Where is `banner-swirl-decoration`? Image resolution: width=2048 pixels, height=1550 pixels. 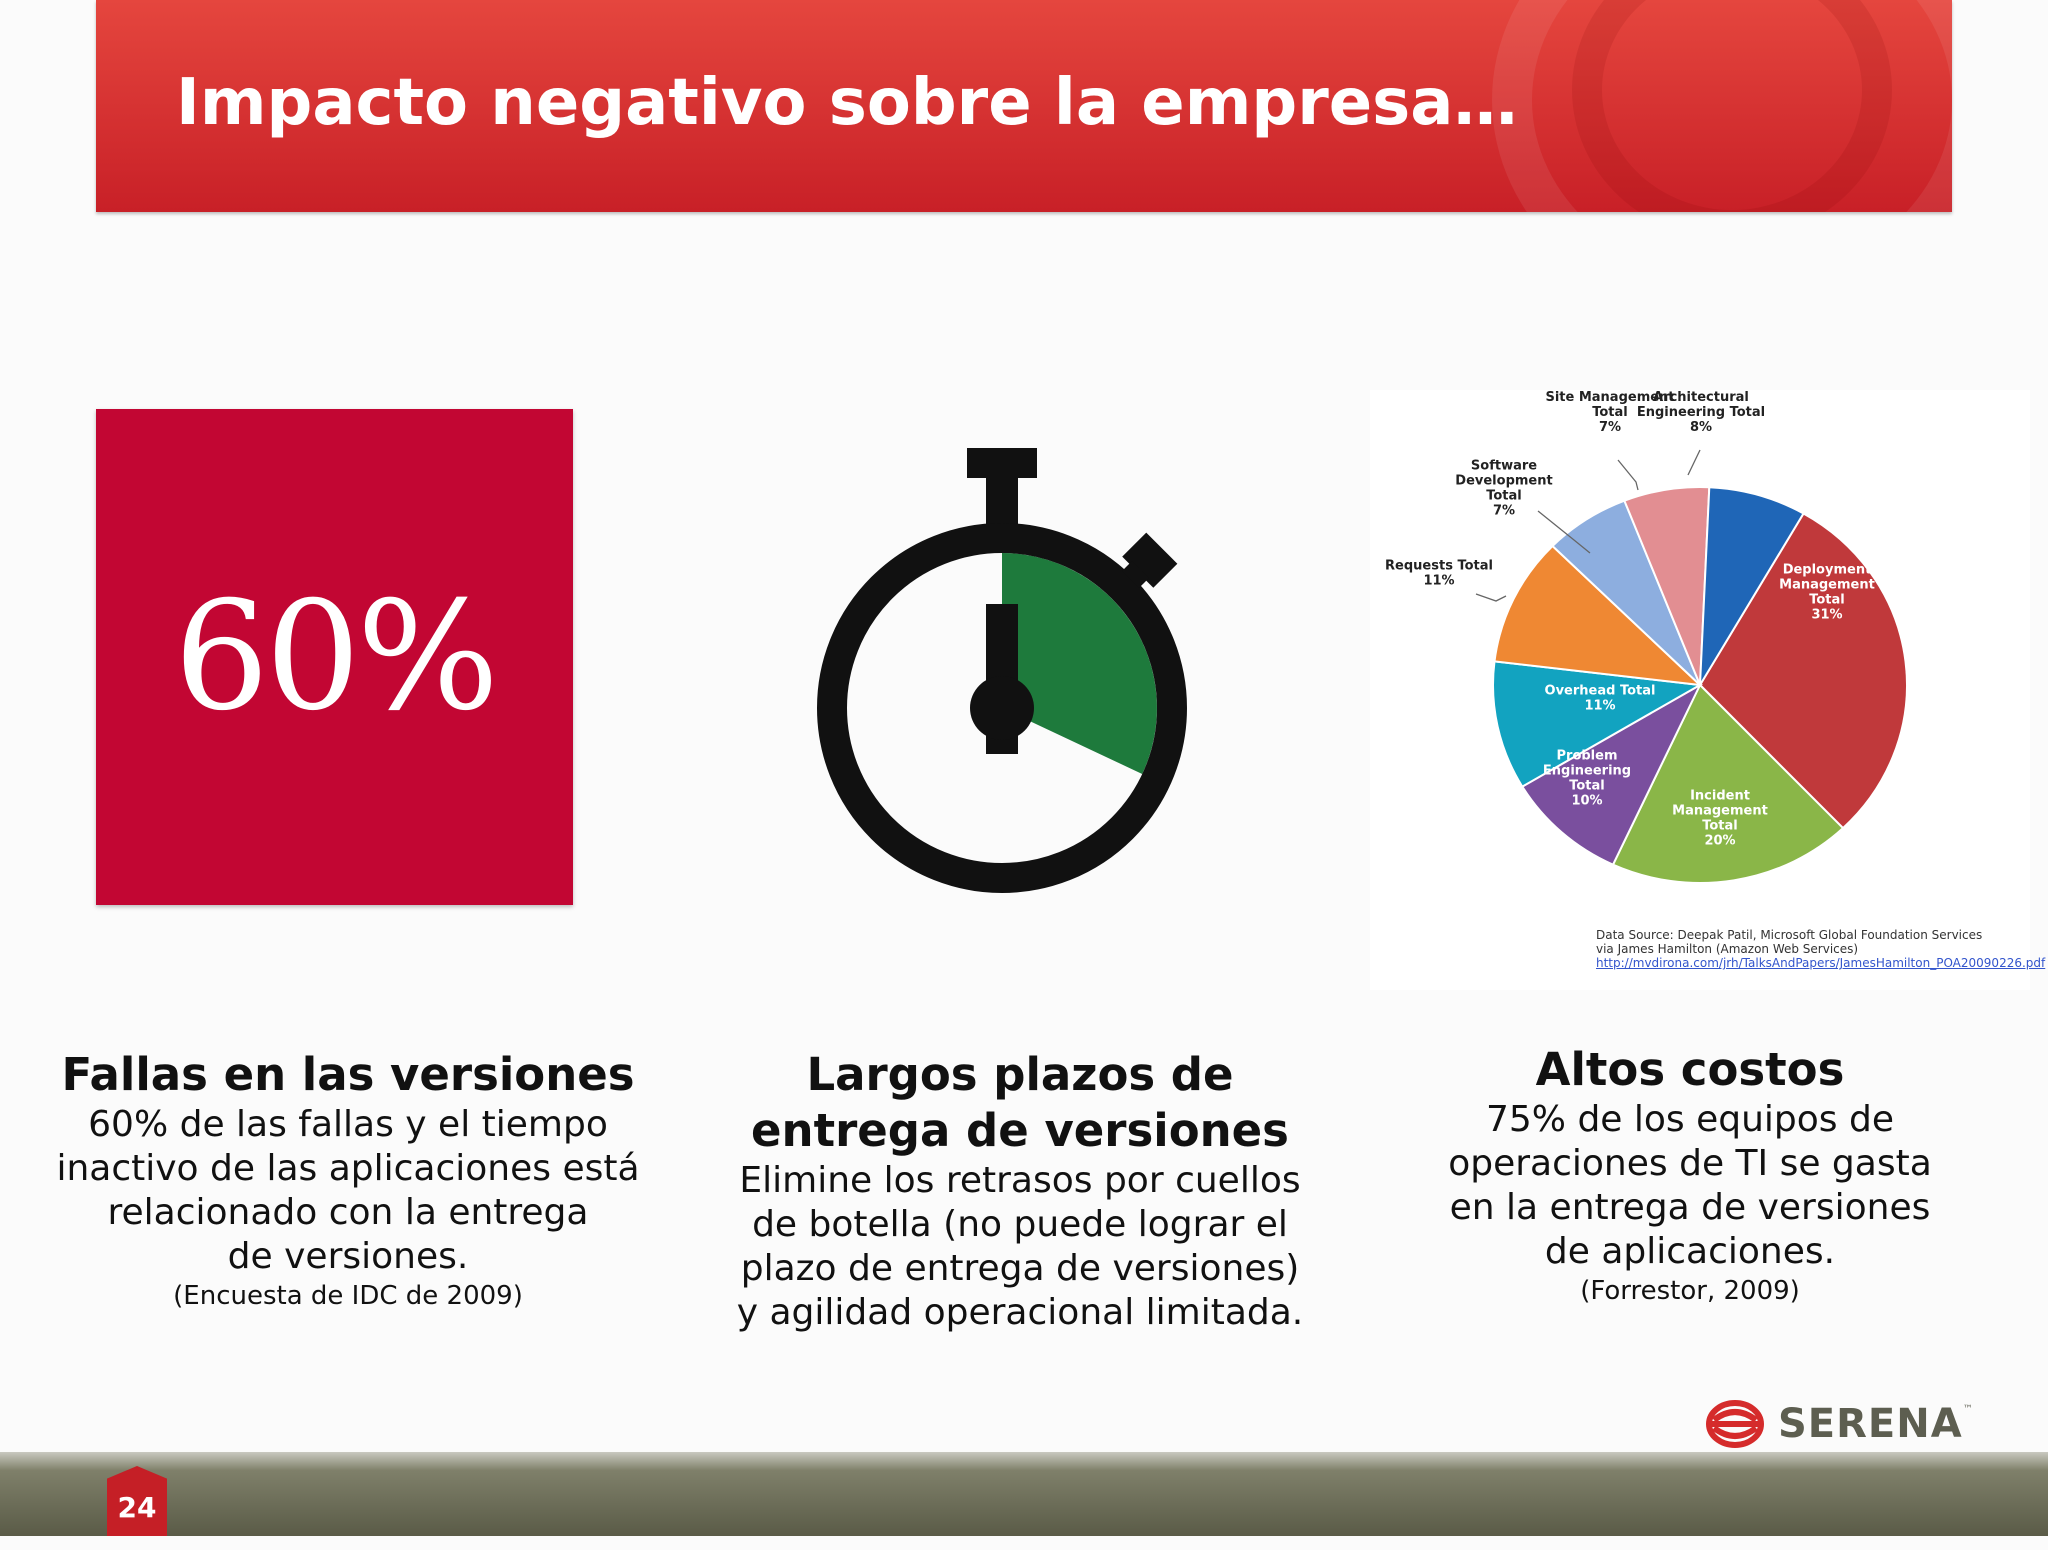 banner-swirl-decoration is located at coordinates (1732, 106).